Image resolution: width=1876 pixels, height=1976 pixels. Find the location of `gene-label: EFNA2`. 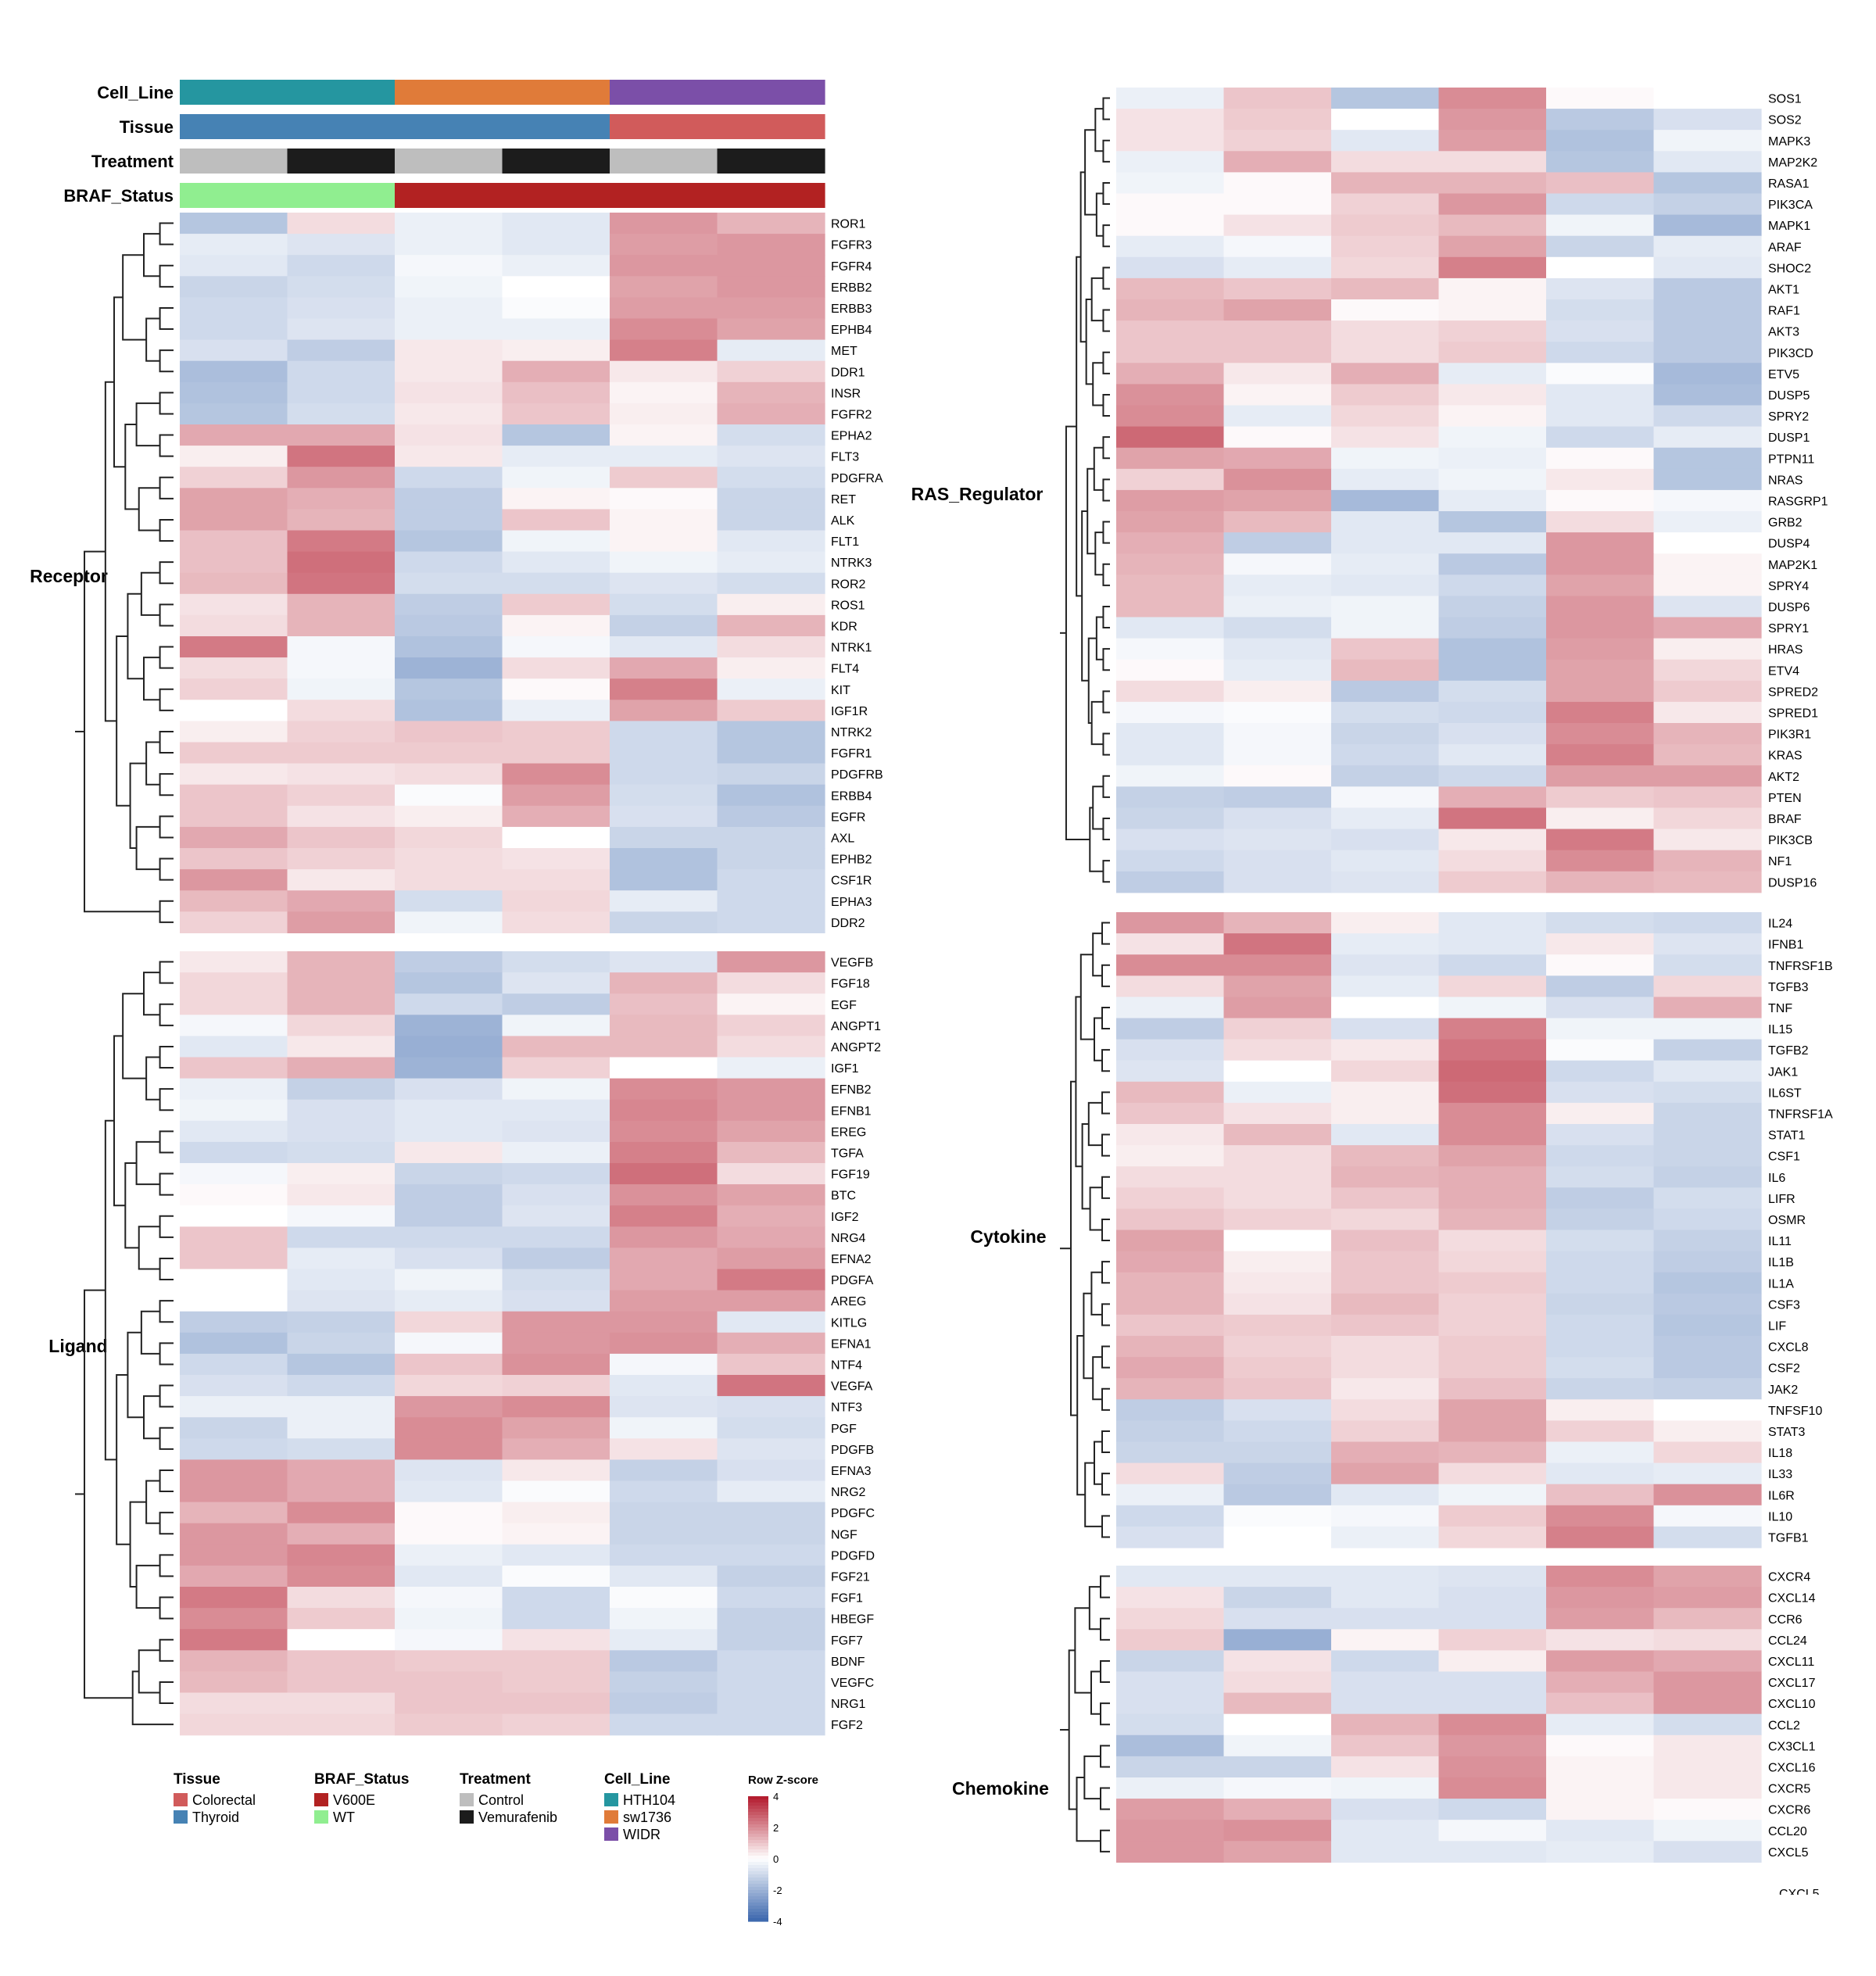

gene-label: EFNA2 is located at coordinates (851, 1259).